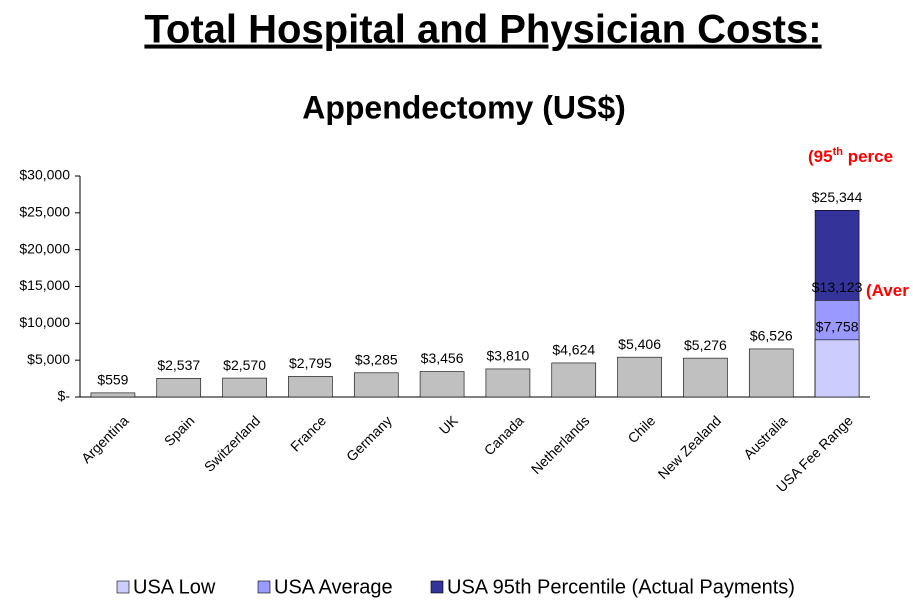  Describe the element at coordinates (376, 360) in the screenshot. I see `data-label: $3,285` at that location.